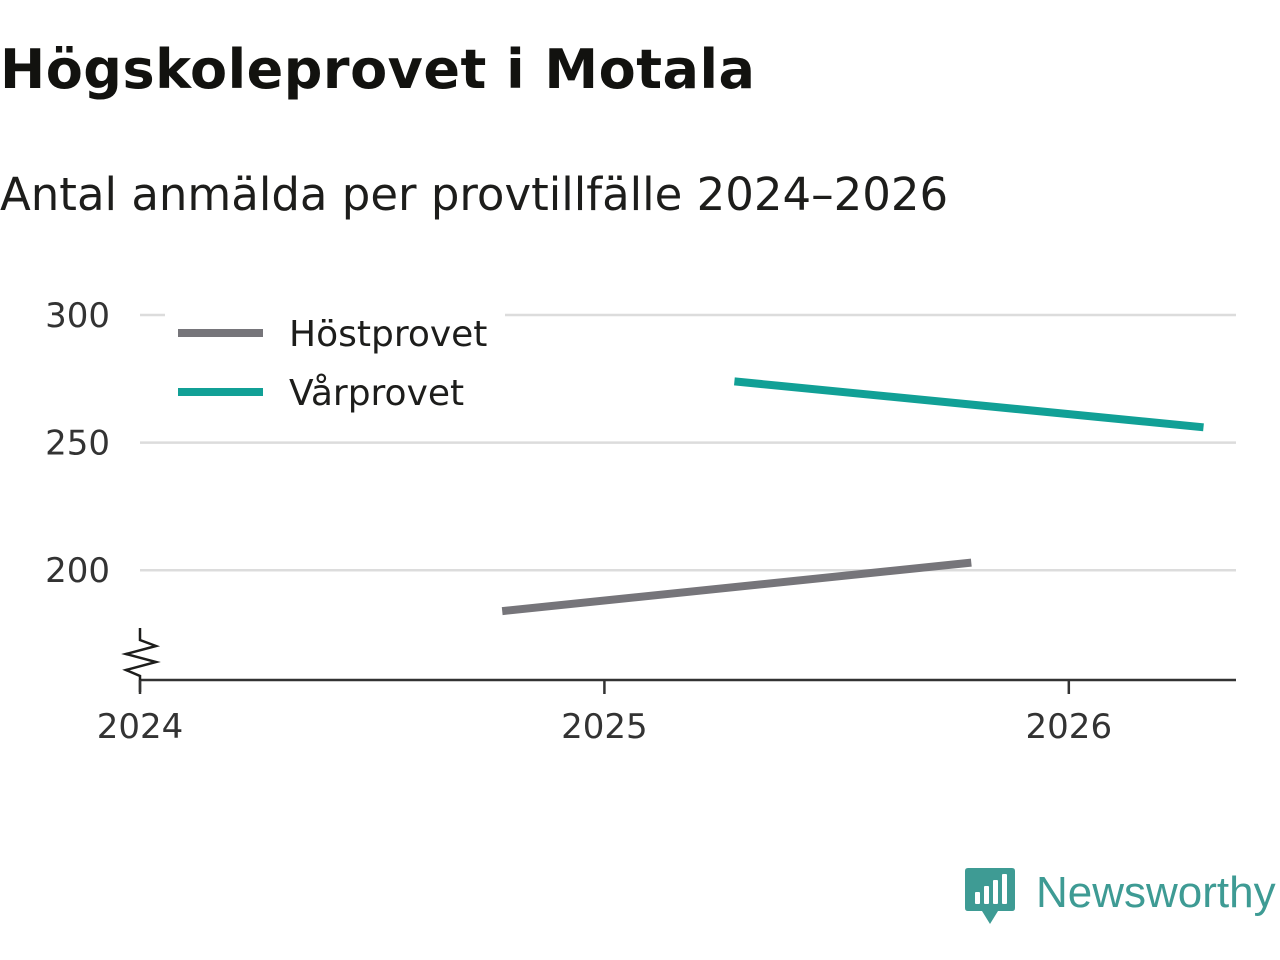 The height and width of the screenshot is (960, 1280). I want to click on newsworthy-logo-text: Newsworthy, so click(1156, 892).